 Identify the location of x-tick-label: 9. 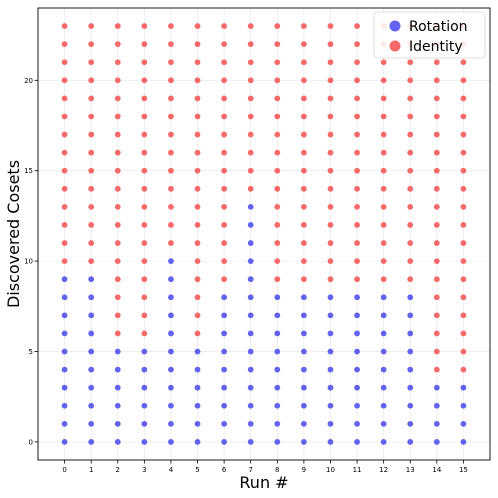
(304, 470).